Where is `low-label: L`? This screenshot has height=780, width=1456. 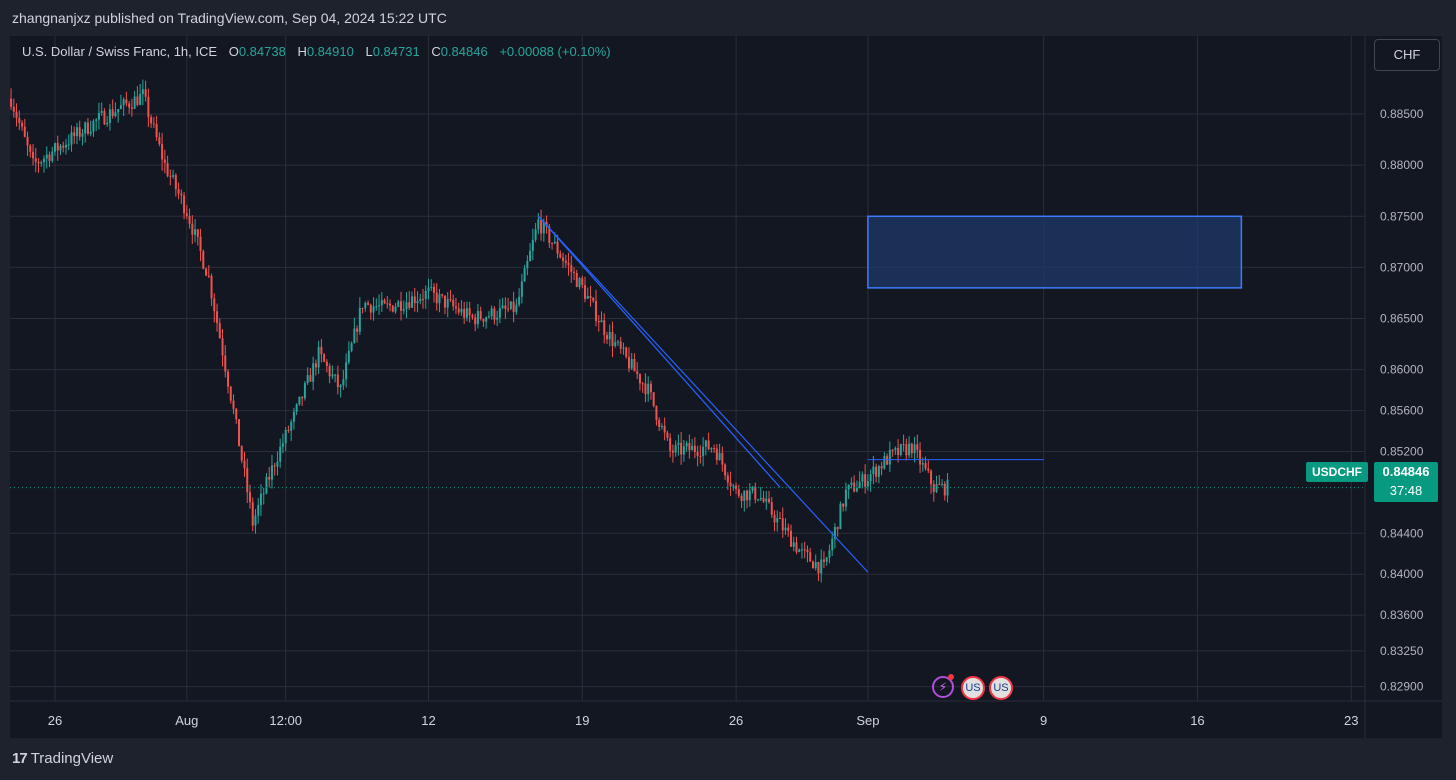
low-label: L is located at coordinates (369, 51).